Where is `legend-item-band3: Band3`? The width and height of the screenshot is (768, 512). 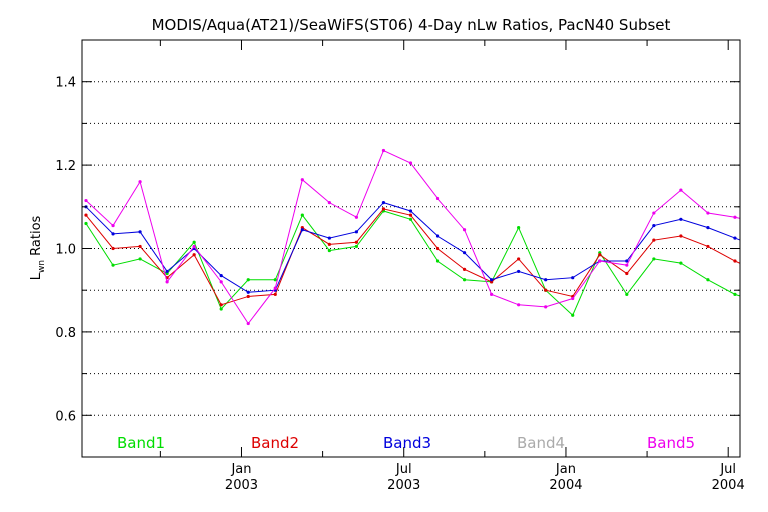 legend-item-band3: Band3 is located at coordinates (407, 443).